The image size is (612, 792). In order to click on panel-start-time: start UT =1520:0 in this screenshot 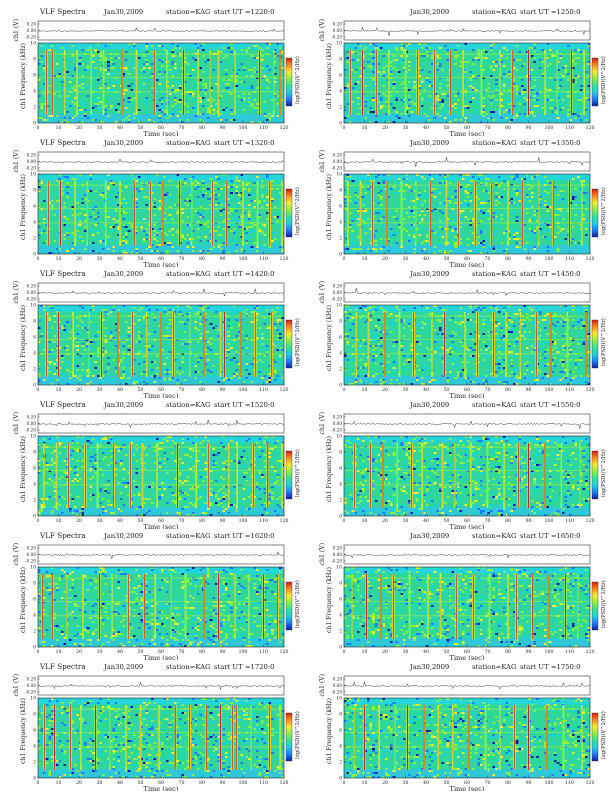, I will do `click(244, 405)`.